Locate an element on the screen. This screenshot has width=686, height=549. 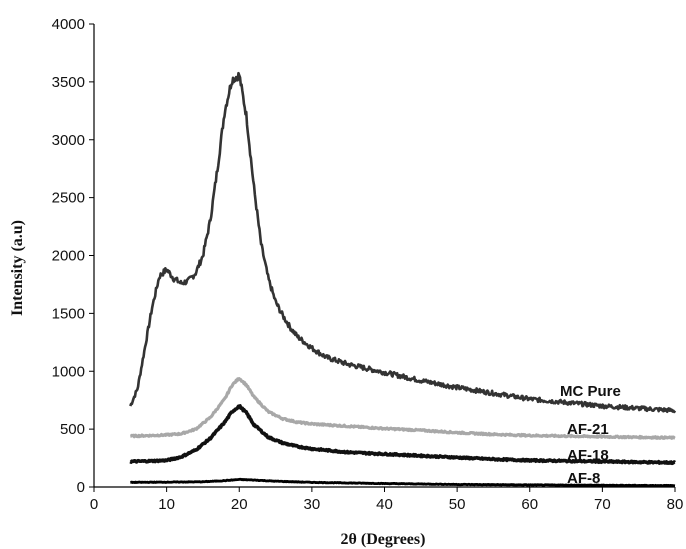
x-axis-title: 2θ (Degrees) is located at coordinates (383, 539).